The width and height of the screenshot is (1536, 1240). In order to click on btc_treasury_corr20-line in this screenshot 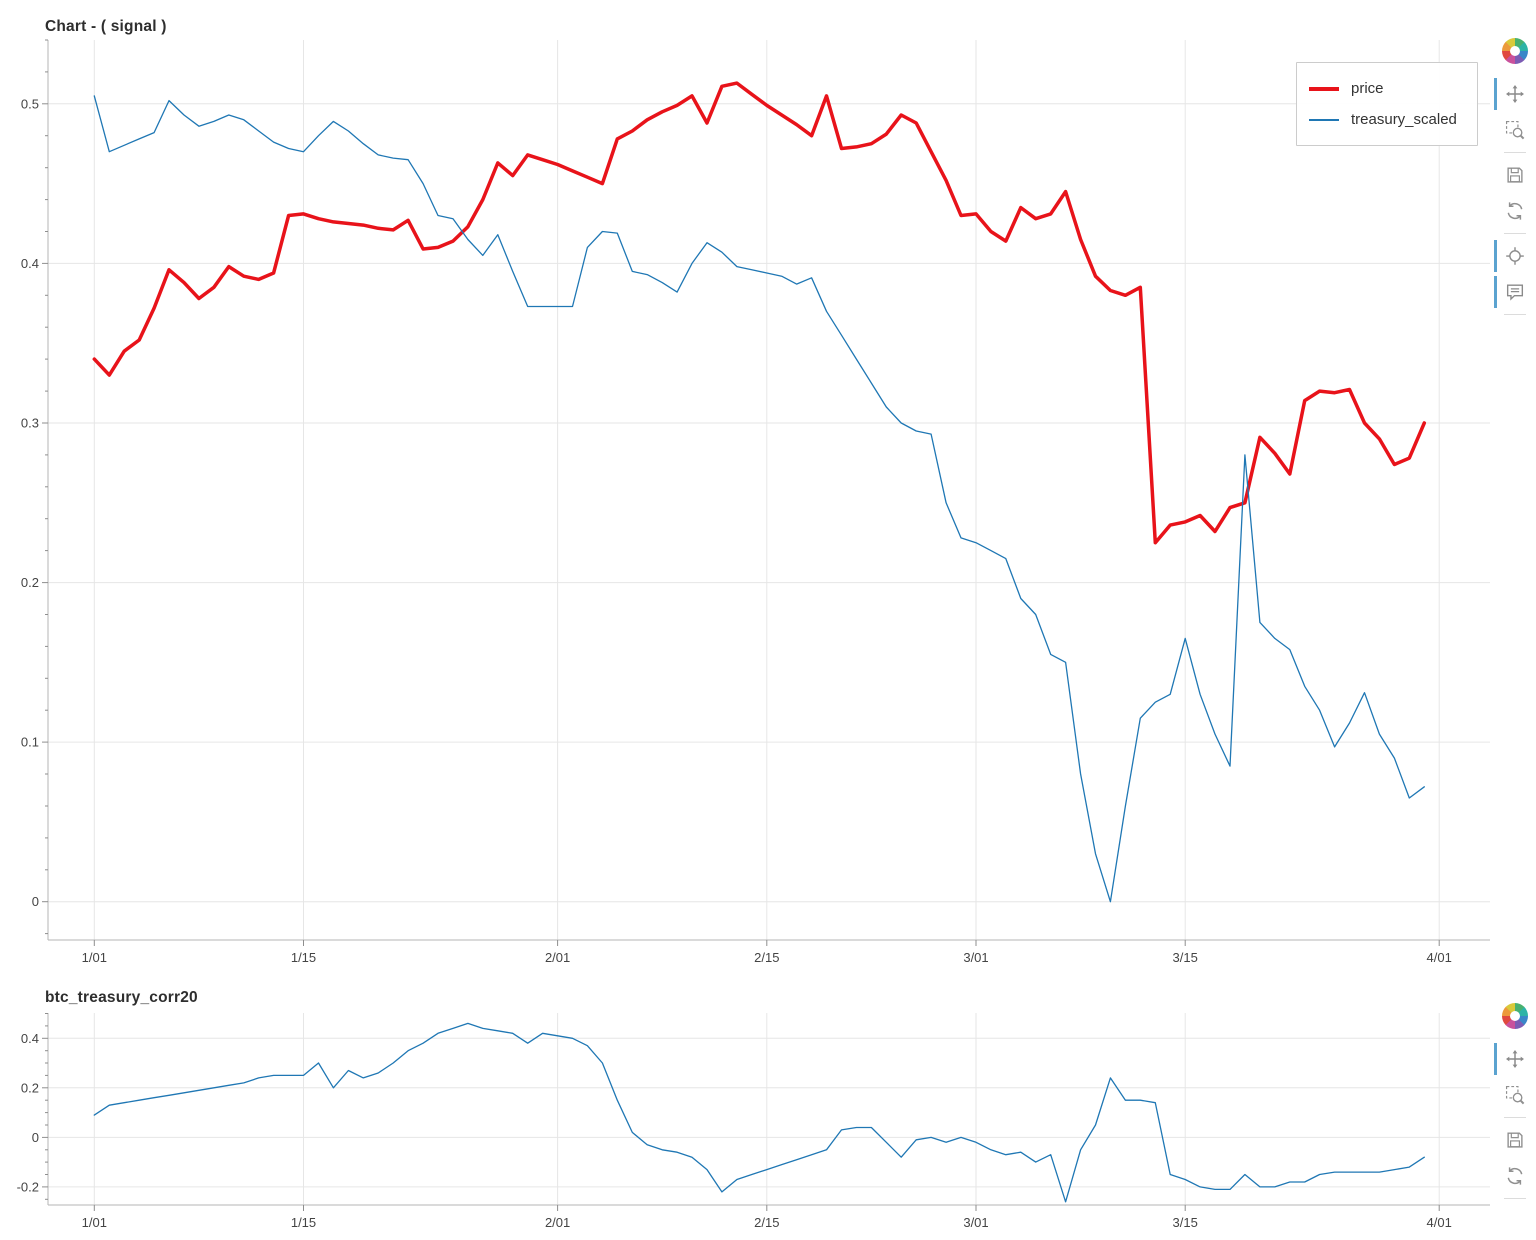, I will do `click(759, 1112)`.